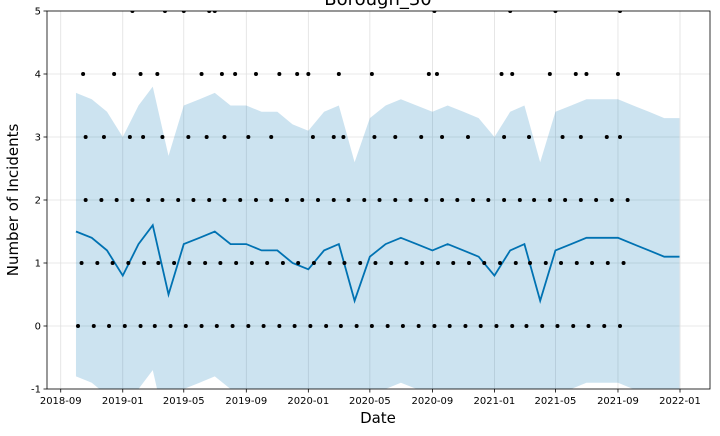  Describe the element at coordinates (38, 75) in the screenshot. I see `y-tick-label: 4` at that location.